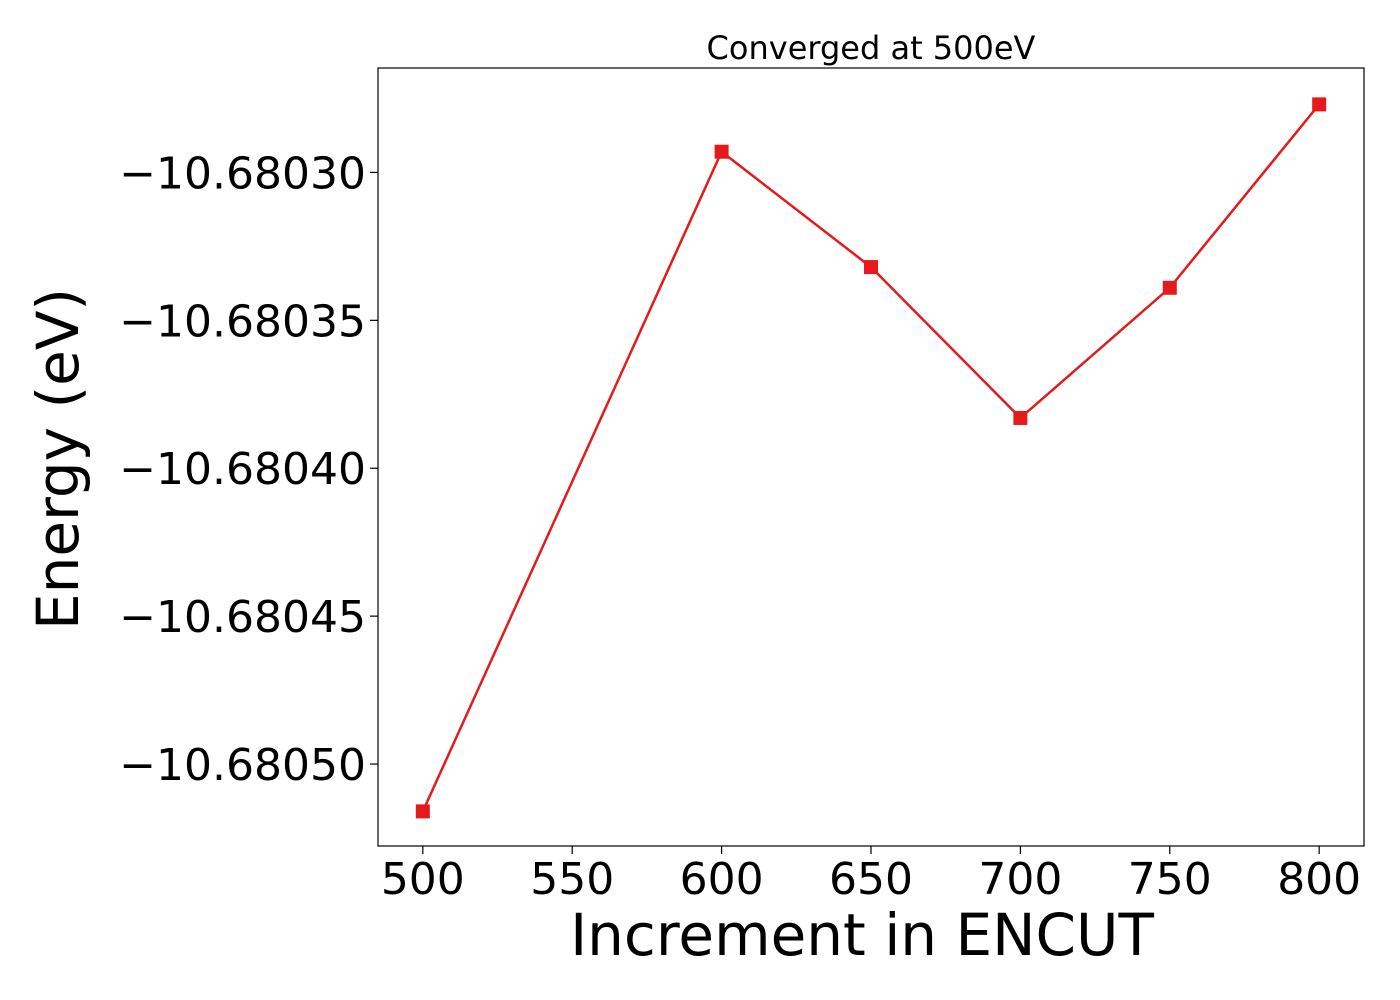 This screenshot has width=1400, height=1000. What do you see at coordinates (242, 765) in the screenshot?
I see `y-tick-label: −10.68050` at bounding box center [242, 765].